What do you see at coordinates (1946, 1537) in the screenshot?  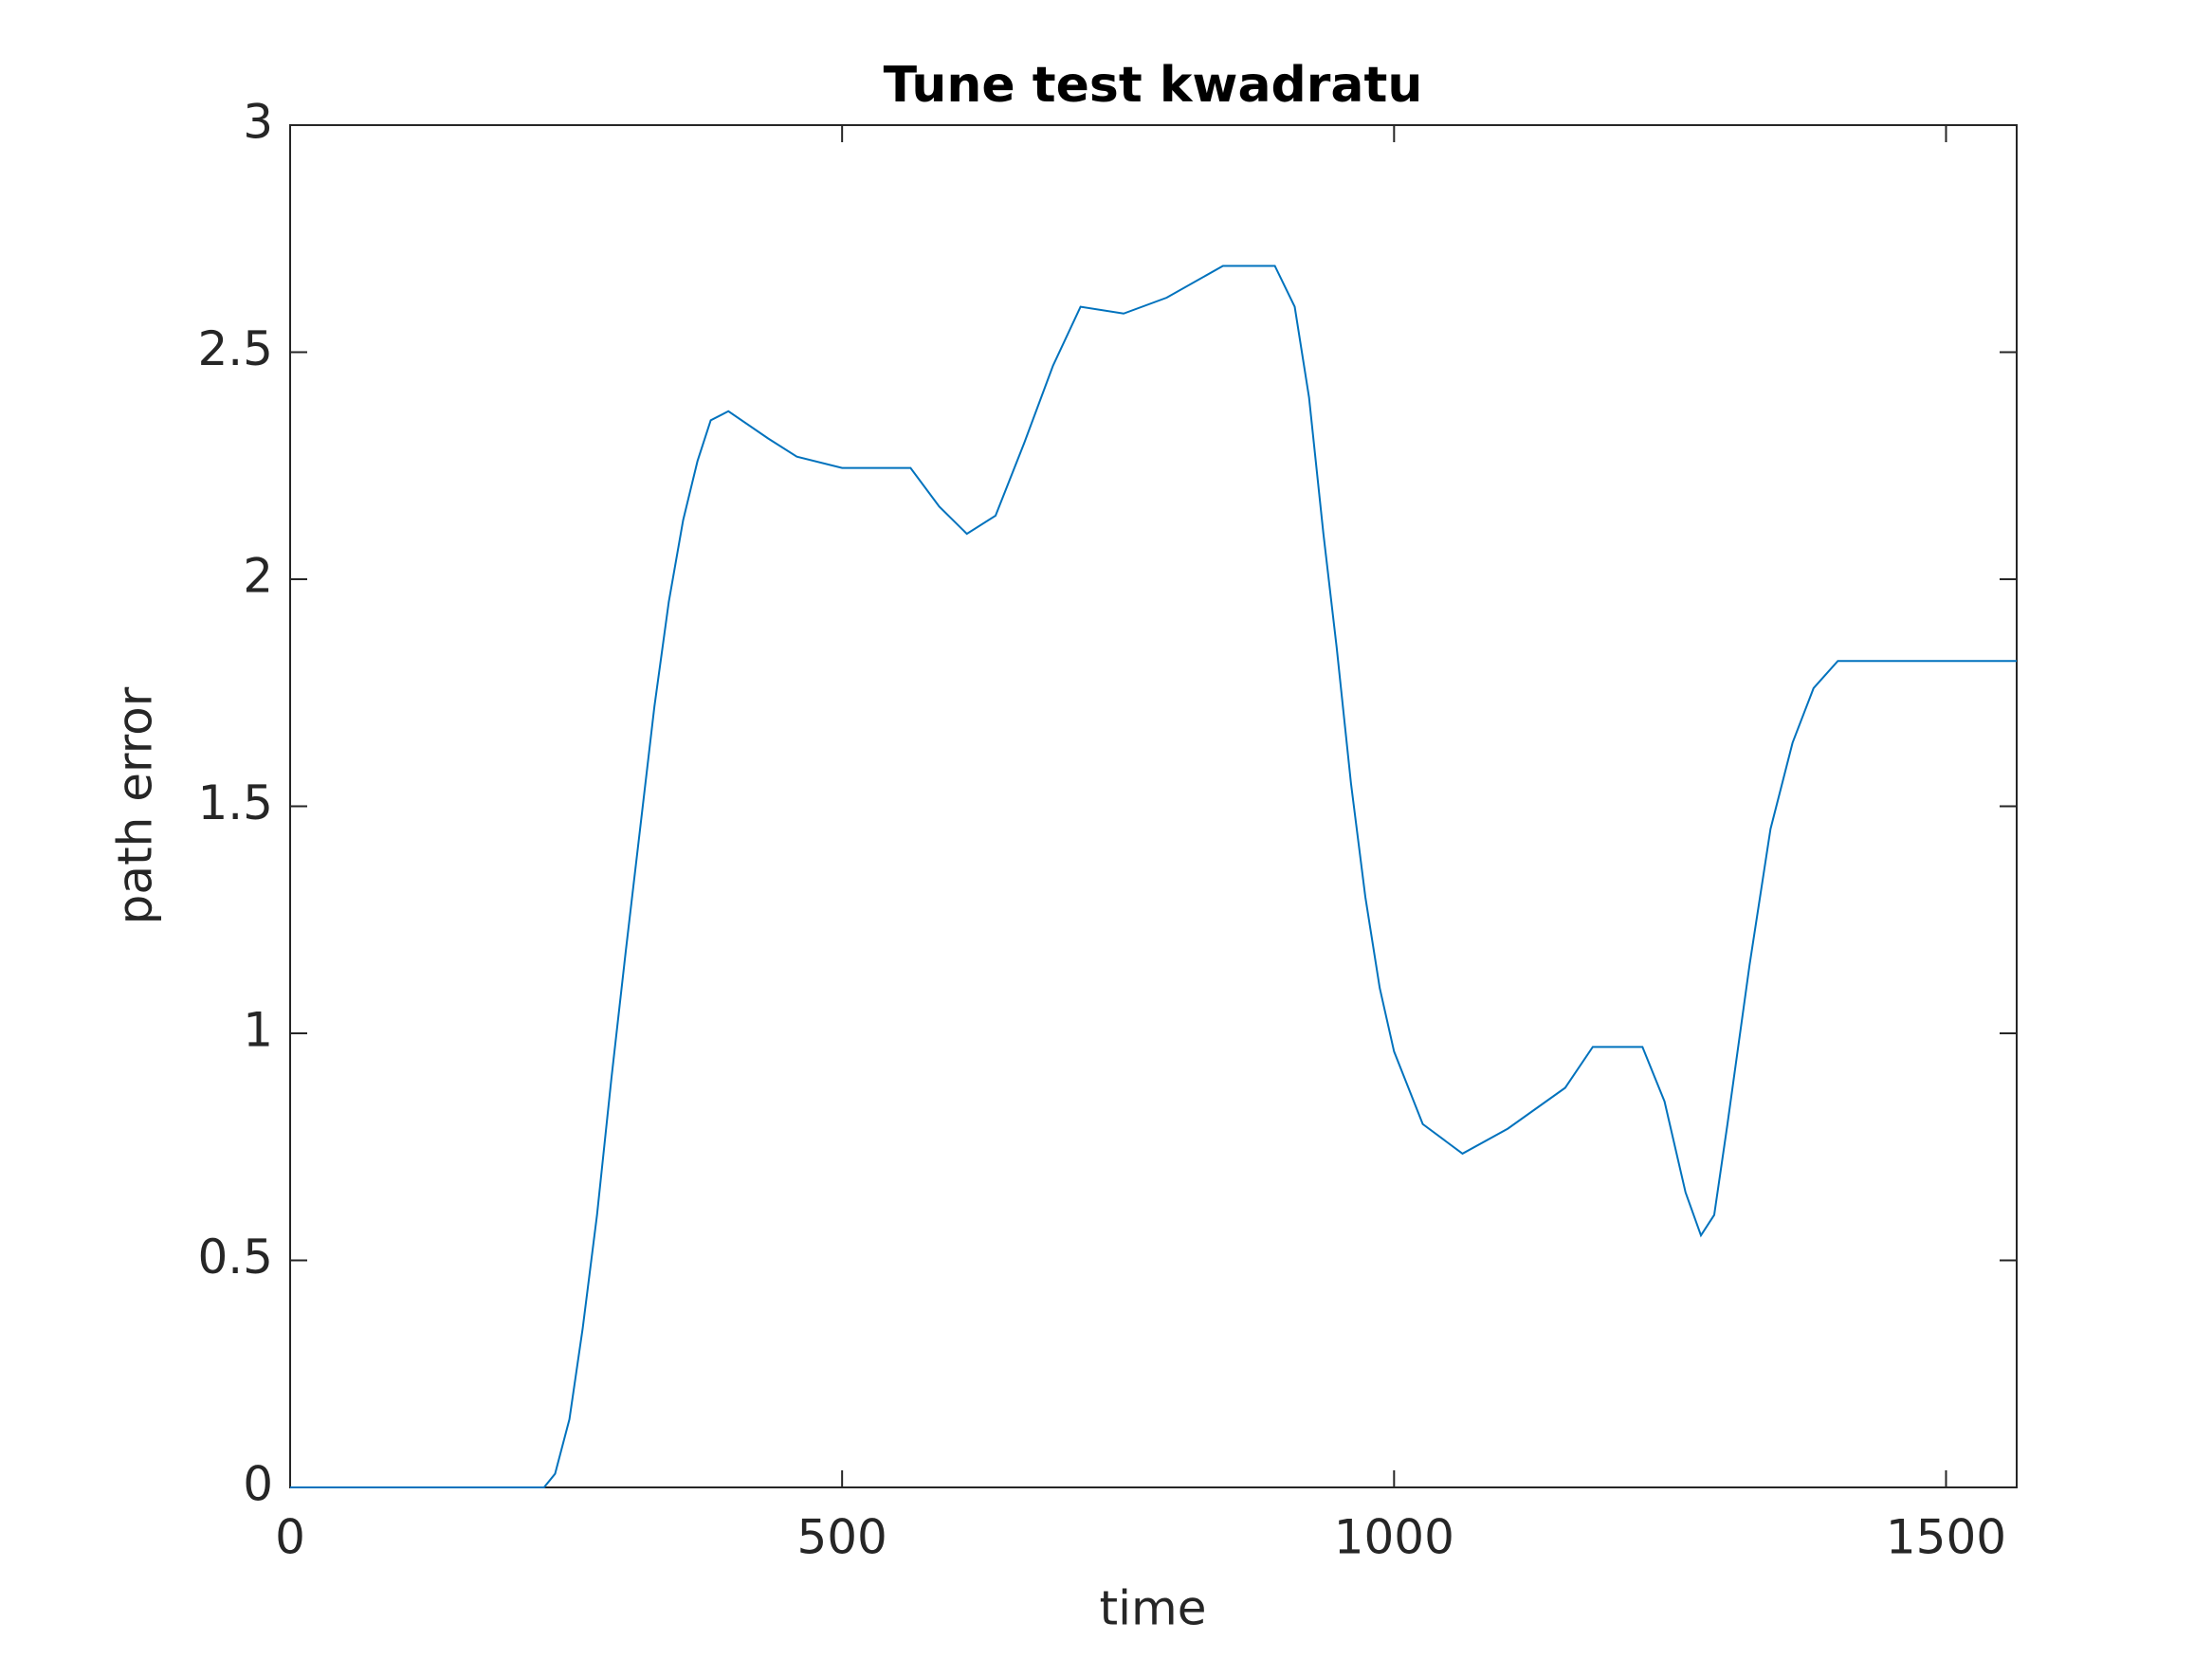 I see `x-tick-label: 1500` at bounding box center [1946, 1537].